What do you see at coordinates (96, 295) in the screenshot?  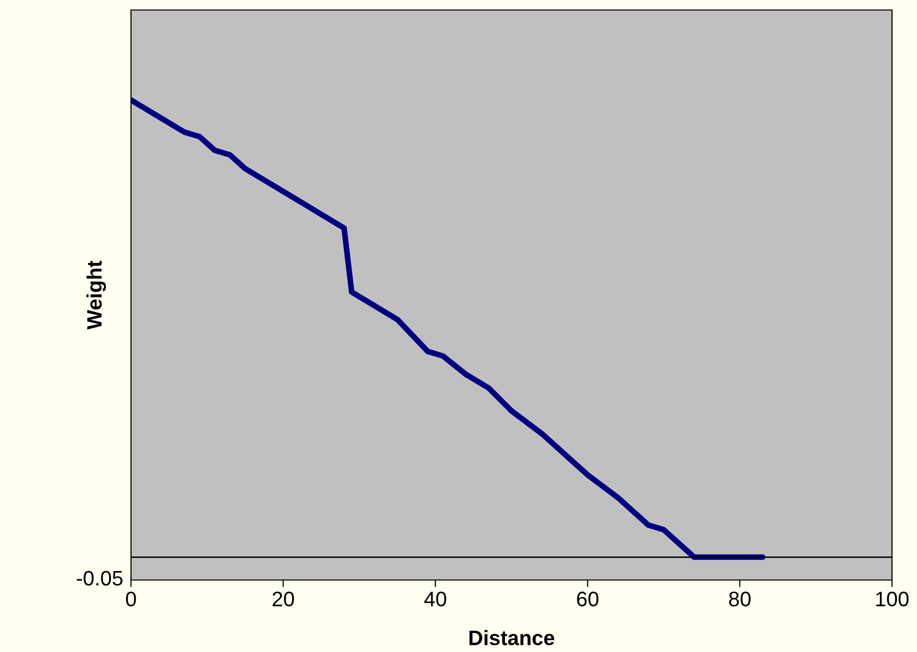 I see `y-axis-title: Weight` at bounding box center [96, 295].